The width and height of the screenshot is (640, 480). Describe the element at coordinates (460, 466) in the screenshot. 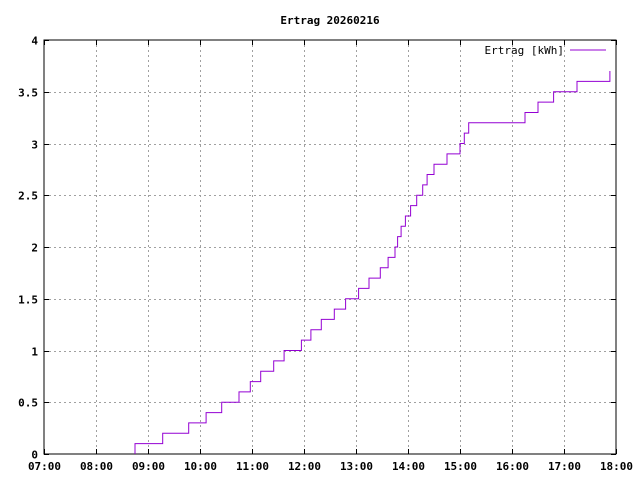

I see `x-tick-label: 15:00` at that location.